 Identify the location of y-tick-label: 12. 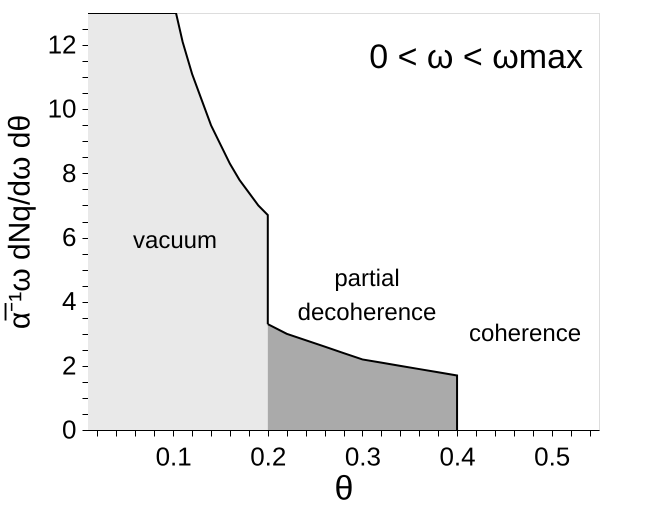
(62, 45).